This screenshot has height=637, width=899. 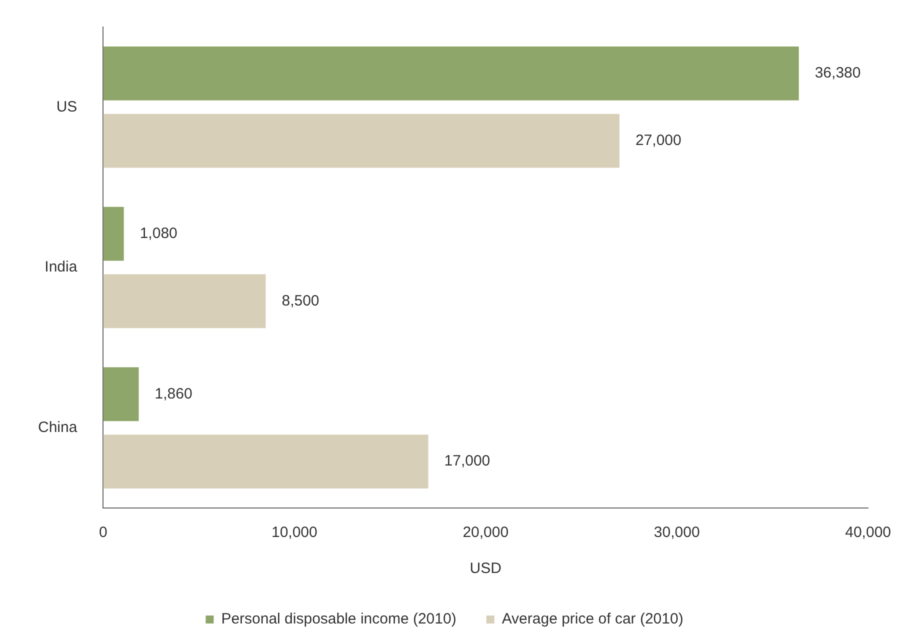 I want to click on data-label: 27,000, so click(x=658, y=140).